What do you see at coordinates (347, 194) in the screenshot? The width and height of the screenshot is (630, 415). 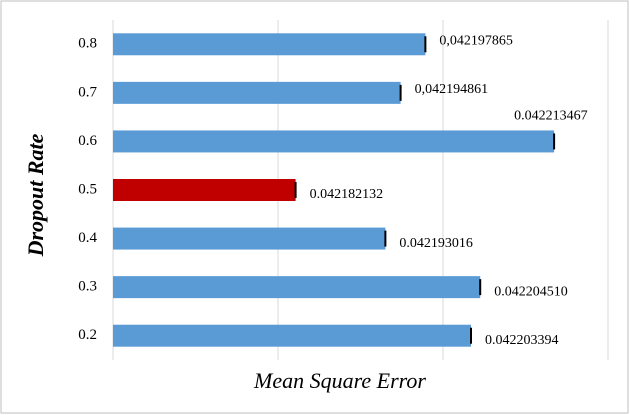 I see `value-label: 0.042182132` at bounding box center [347, 194].